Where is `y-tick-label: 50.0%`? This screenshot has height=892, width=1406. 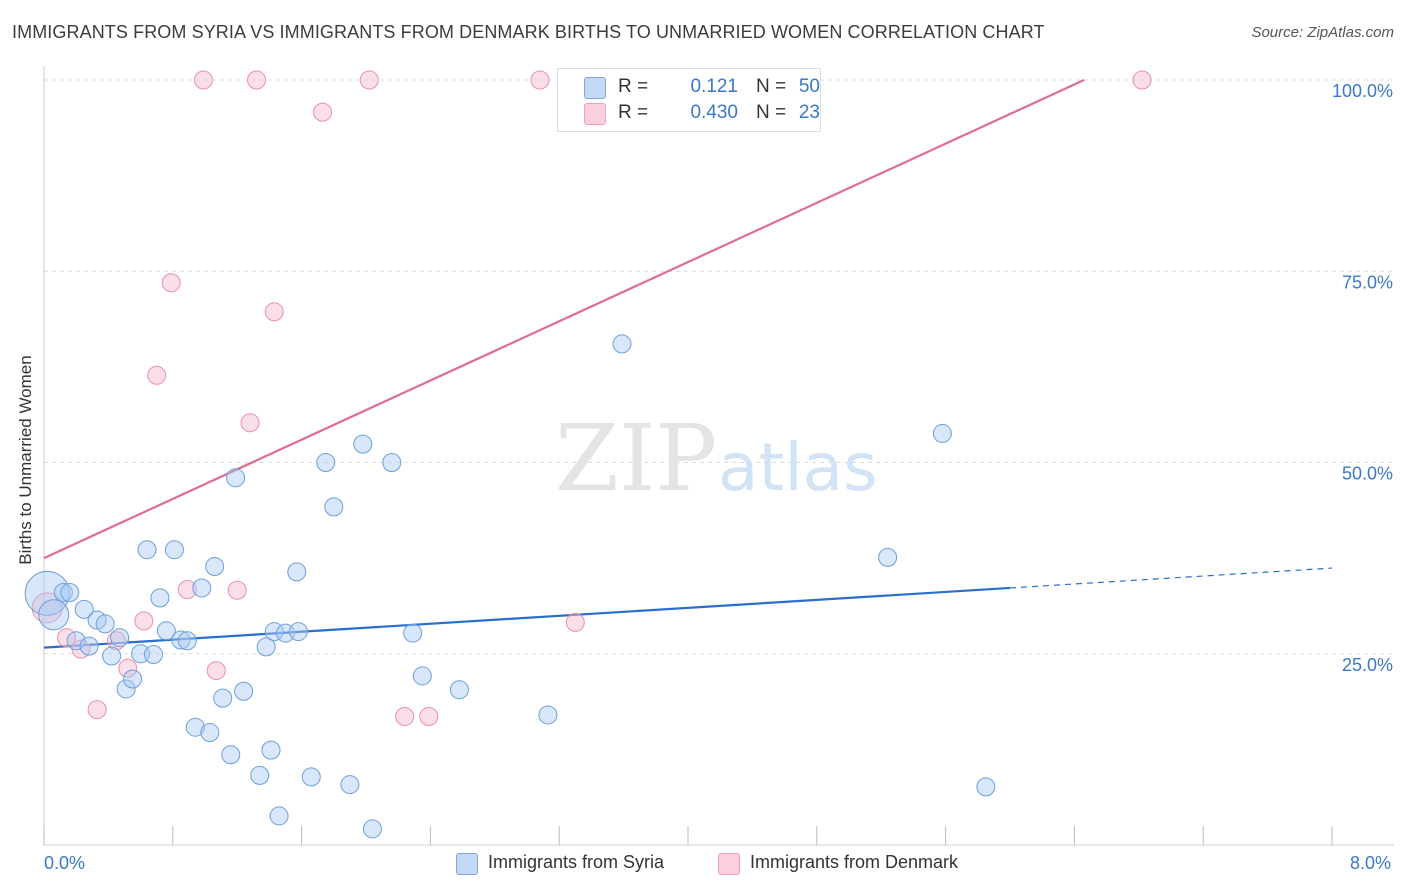
y-tick-label: 50.0% is located at coordinates (1367, 474).